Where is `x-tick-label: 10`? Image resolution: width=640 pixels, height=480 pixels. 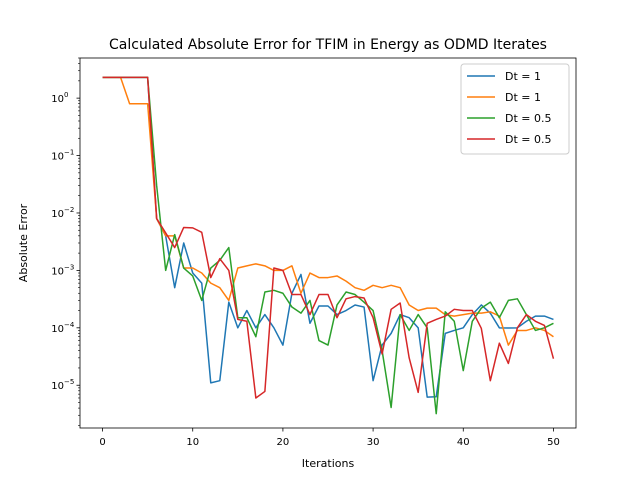 x-tick-label: 10 is located at coordinates (192, 442).